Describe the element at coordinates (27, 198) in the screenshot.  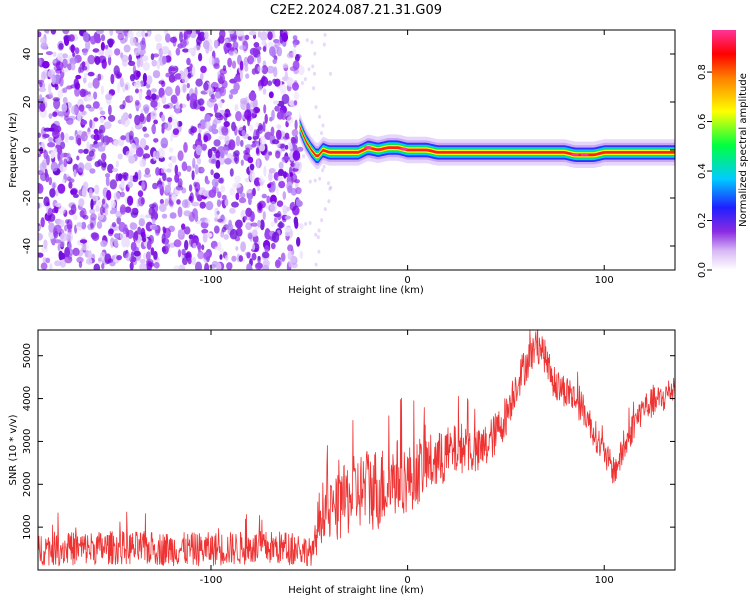
I see `spectrogram-ytick-label: -20` at that location.